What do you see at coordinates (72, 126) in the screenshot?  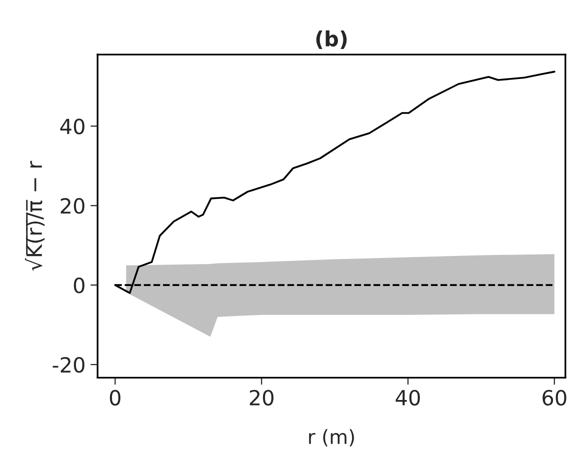 I see `y-tick-label: 40` at bounding box center [72, 126].